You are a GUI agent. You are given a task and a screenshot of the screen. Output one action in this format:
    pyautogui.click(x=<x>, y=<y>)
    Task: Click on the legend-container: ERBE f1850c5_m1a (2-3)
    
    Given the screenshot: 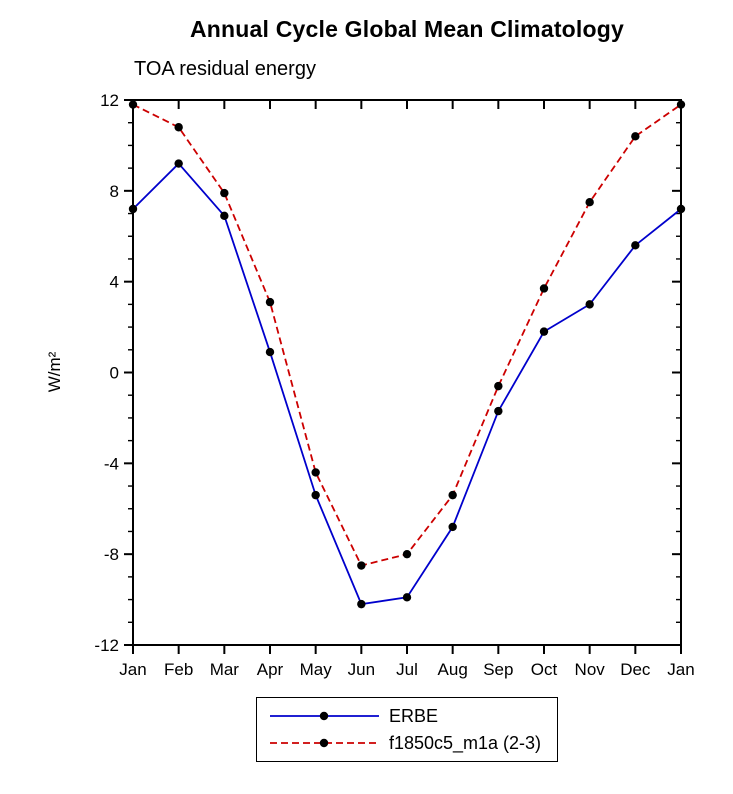 What is the action you would take?
    pyautogui.click(x=407, y=729)
    